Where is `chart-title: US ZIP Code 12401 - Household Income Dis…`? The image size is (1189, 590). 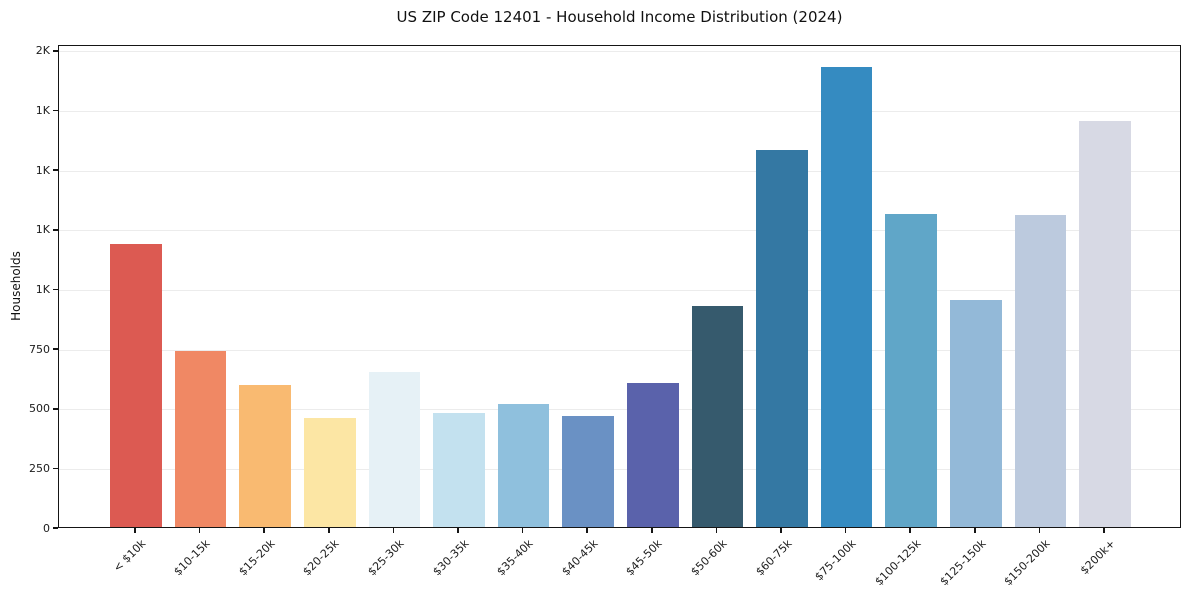 chart-title: US ZIP Code 12401 - Household Income Dis… is located at coordinates (619, 17).